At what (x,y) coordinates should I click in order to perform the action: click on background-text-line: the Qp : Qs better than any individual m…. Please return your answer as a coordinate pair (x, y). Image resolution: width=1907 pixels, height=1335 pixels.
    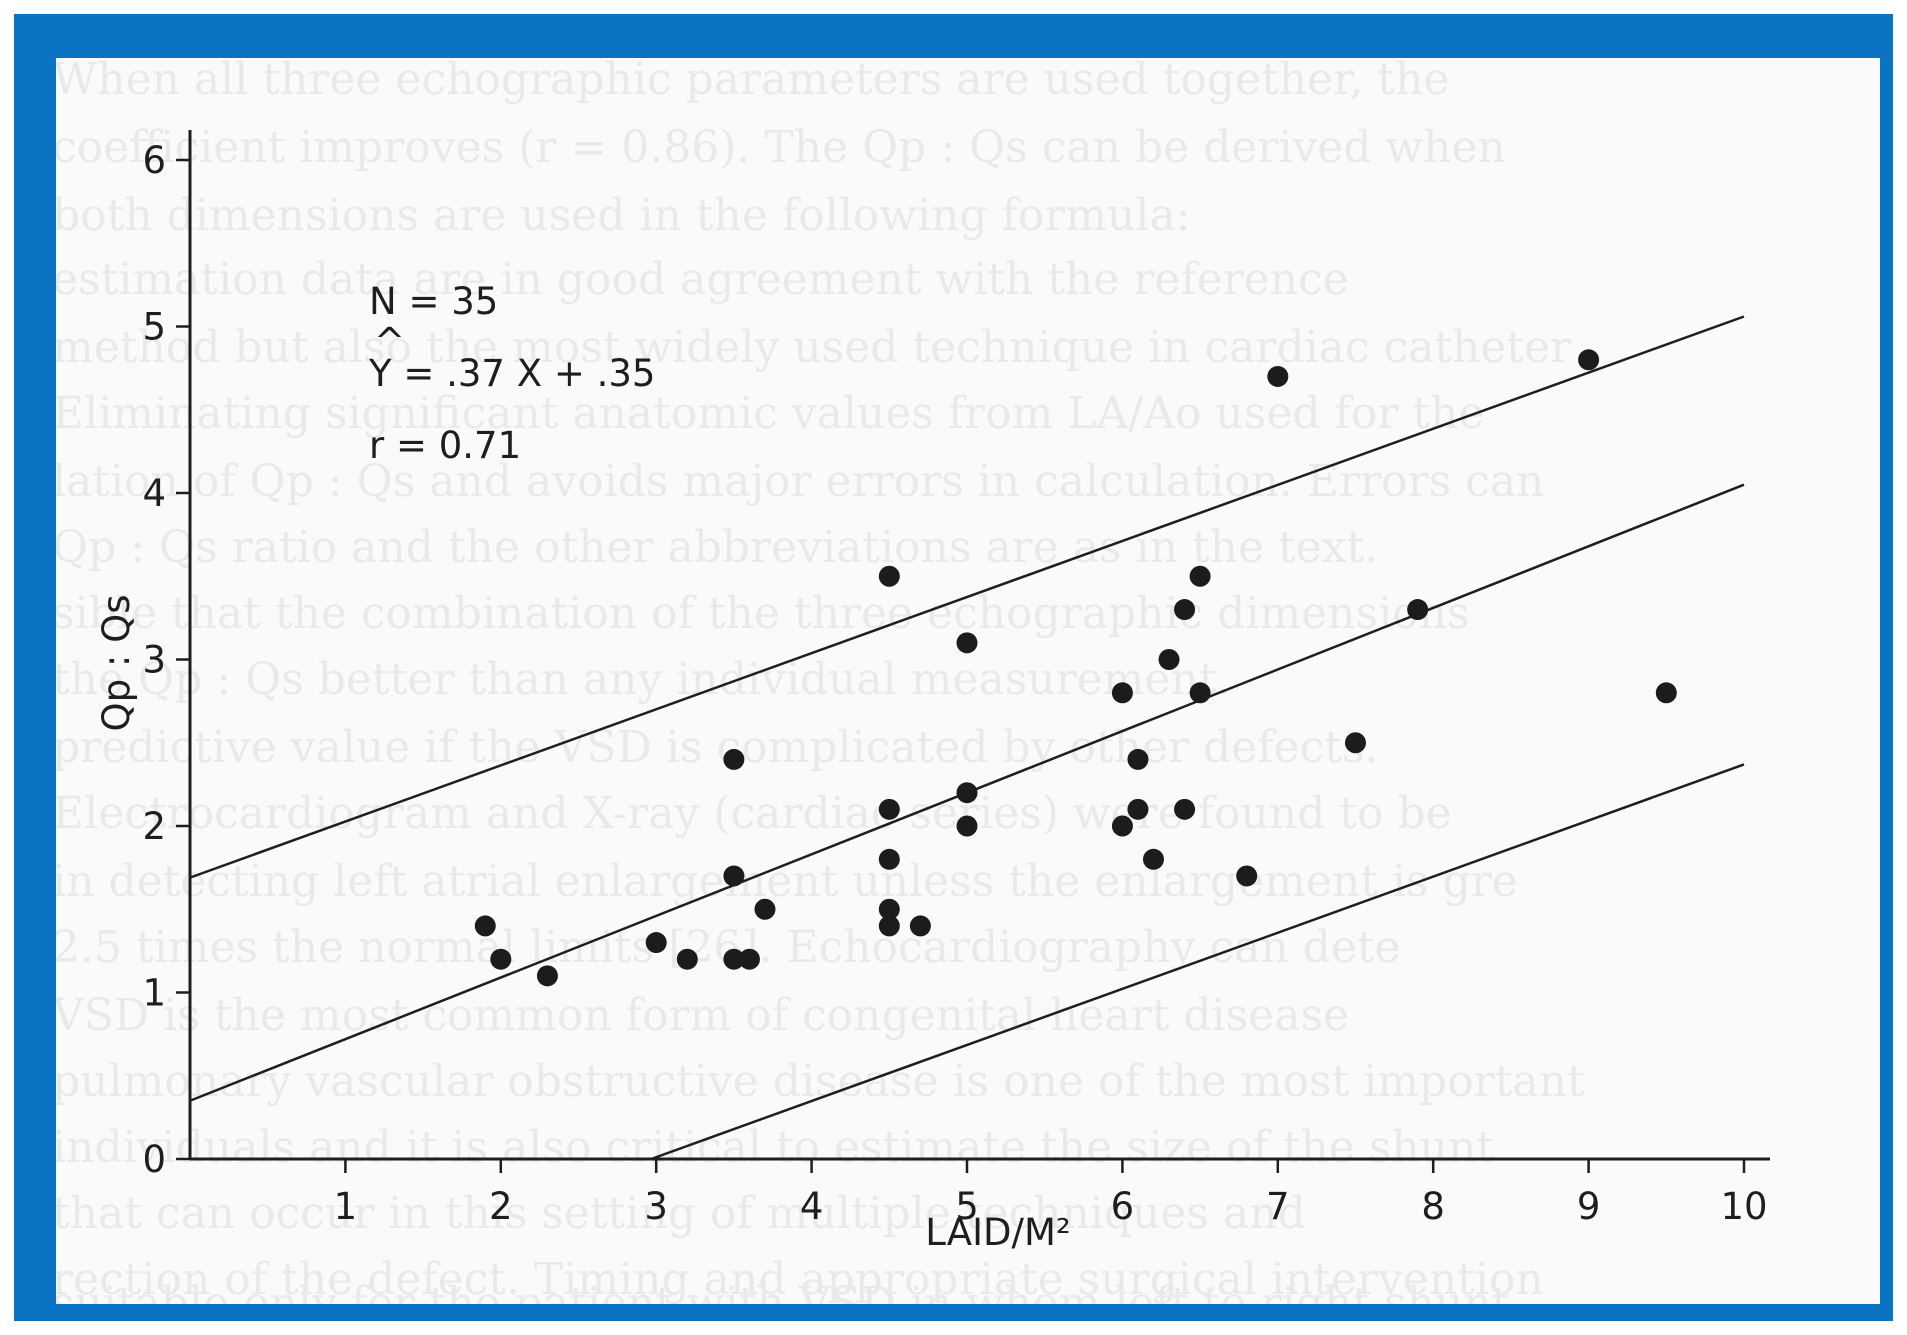
    Looking at the image, I should click on (643, 679).